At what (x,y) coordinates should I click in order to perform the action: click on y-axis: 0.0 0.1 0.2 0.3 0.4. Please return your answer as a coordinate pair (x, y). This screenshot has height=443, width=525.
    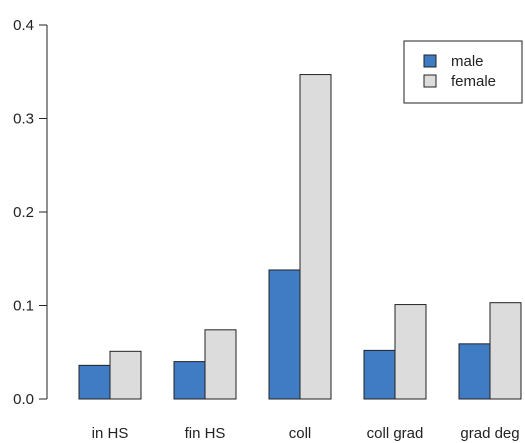
    Looking at the image, I should click on (30, 212).